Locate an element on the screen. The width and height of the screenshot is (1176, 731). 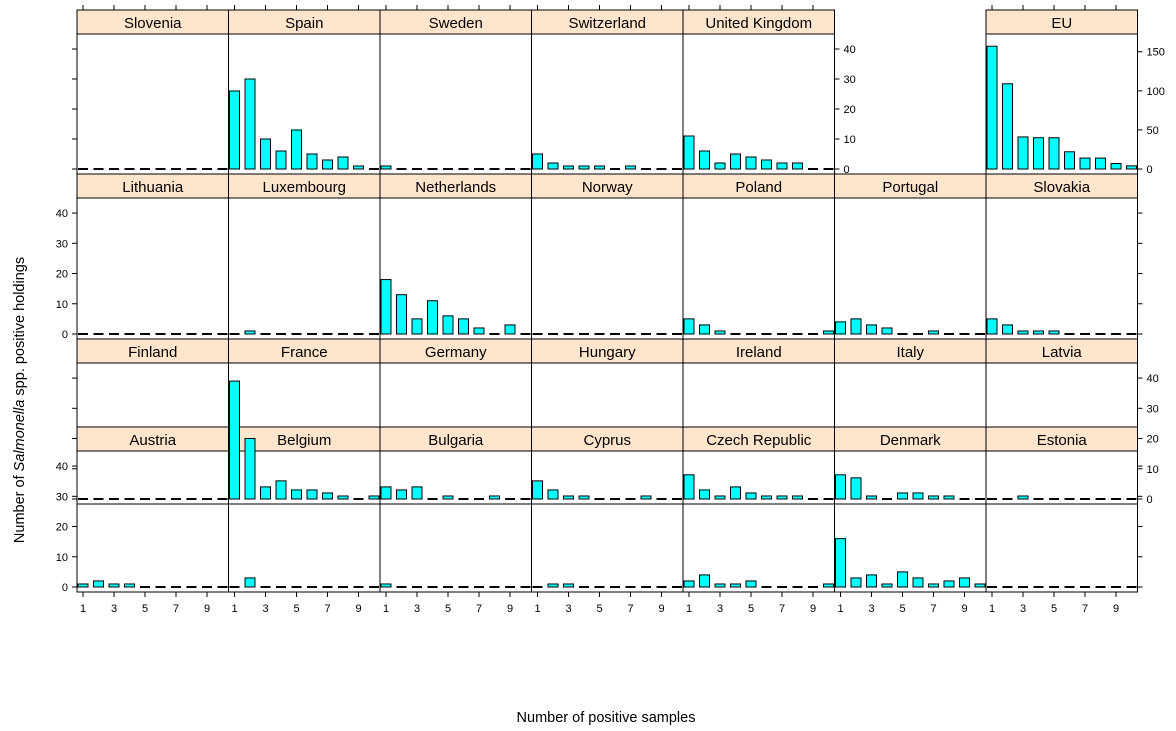
y-tick-label-right-r1-30: 30 is located at coordinates (1153, 409).